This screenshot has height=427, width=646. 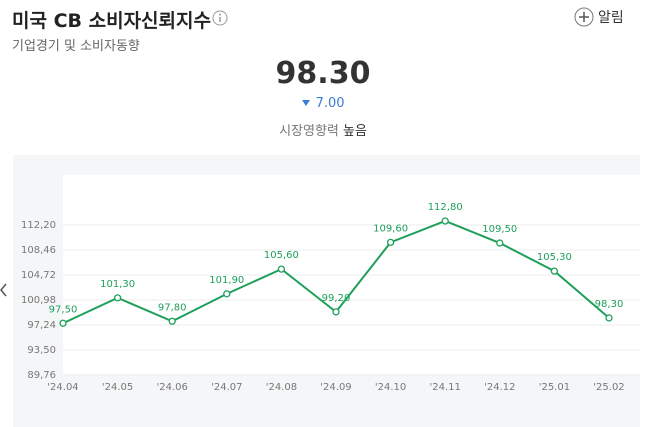 What do you see at coordinates (172, 307) in the screenshot?
I see `data-label: 97,80` at bounding box center [172, 307].